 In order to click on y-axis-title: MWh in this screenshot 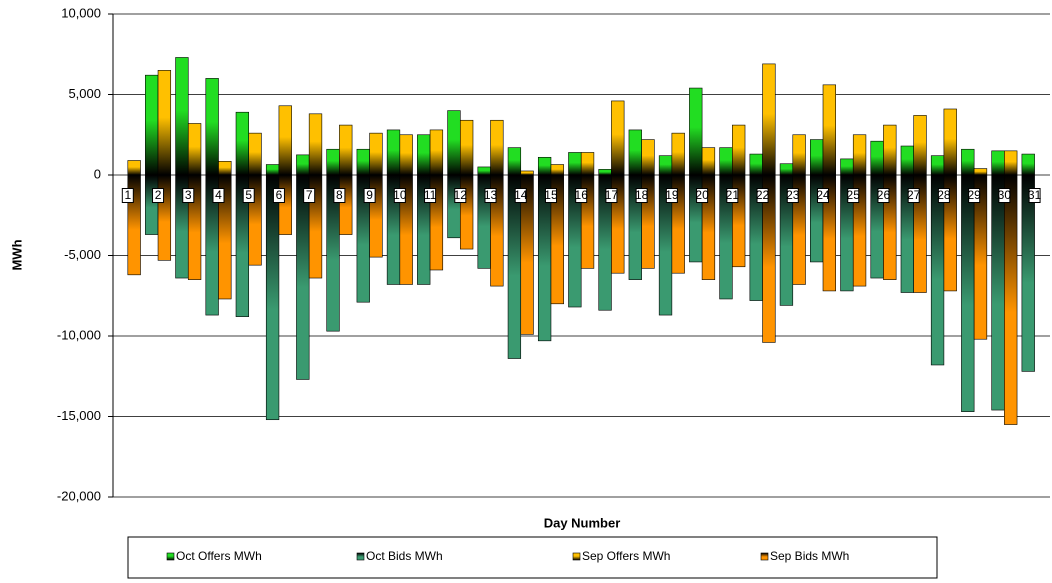, I will do `click(16, 254)`.